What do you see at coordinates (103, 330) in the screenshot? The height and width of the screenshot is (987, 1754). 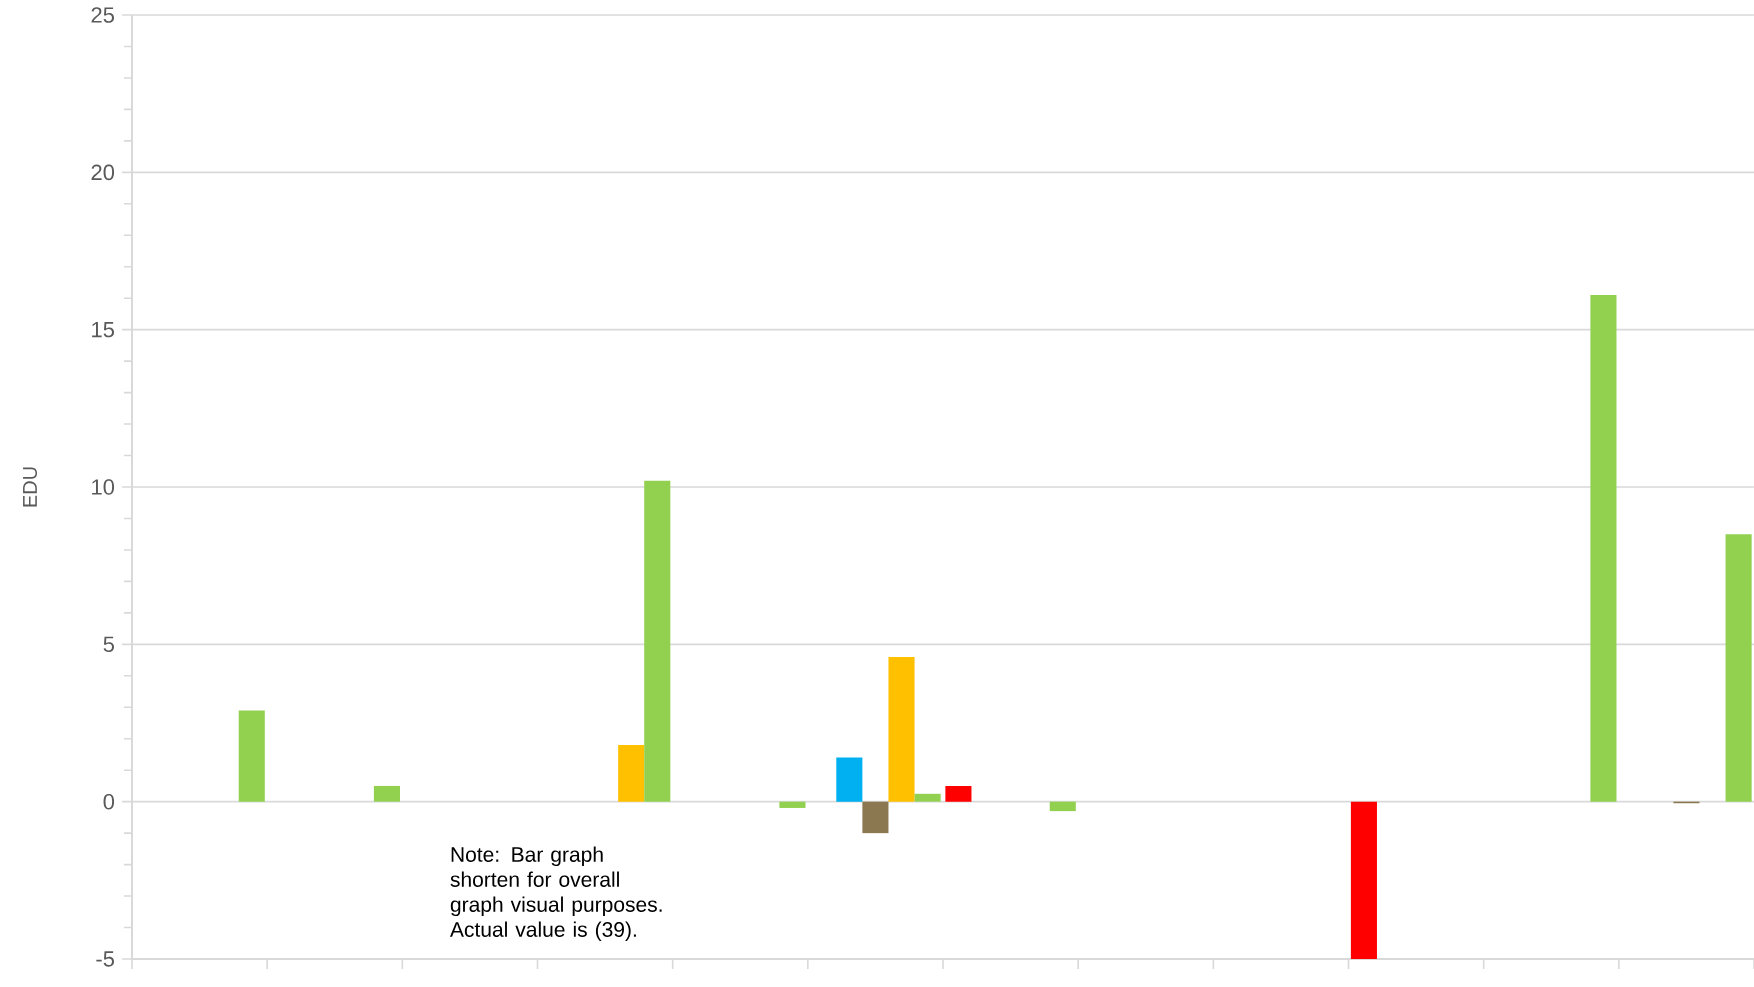 I see `y-tick-label: 15` at bounding box center [103, 330].